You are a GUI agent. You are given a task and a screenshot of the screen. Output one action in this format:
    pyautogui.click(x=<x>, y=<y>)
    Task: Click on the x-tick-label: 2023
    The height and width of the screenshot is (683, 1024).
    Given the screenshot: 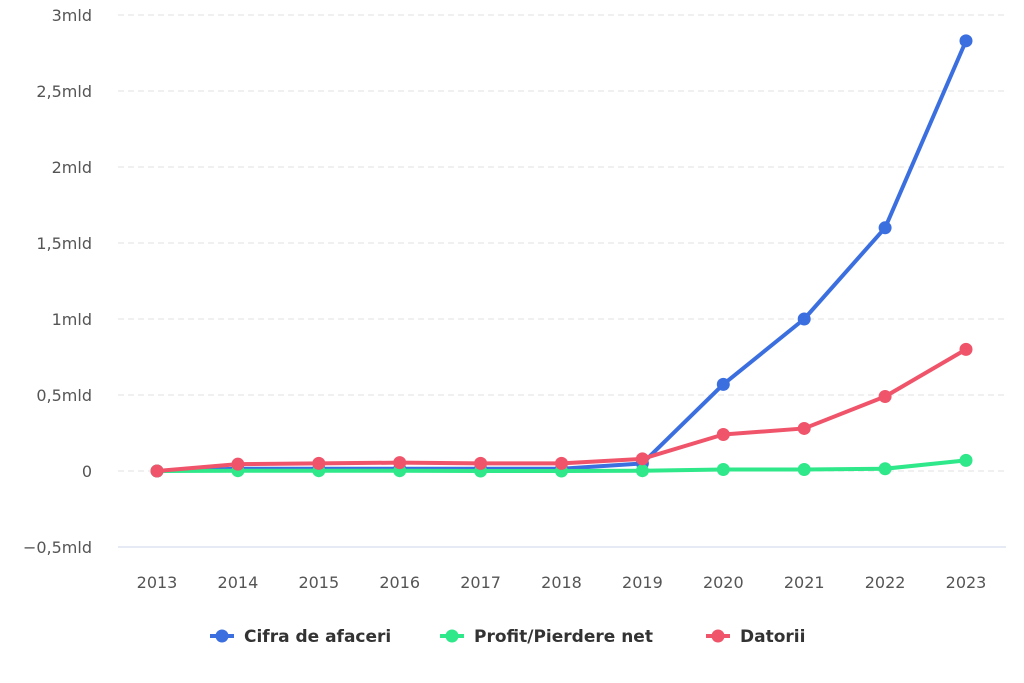 What is the action you would take?
    pyautogui.click(x=966, y=582)
    